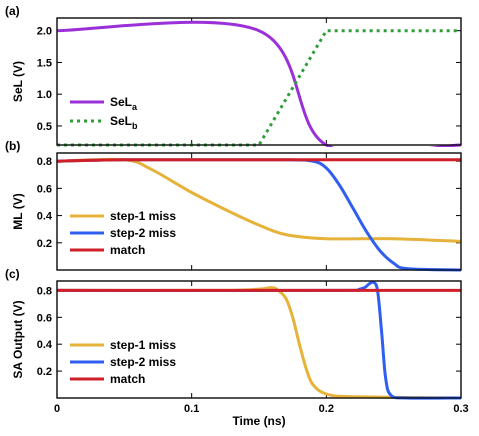 The width and height of the screenshot is (479, 436). I want to click on series-line-match, so click(259, 160).